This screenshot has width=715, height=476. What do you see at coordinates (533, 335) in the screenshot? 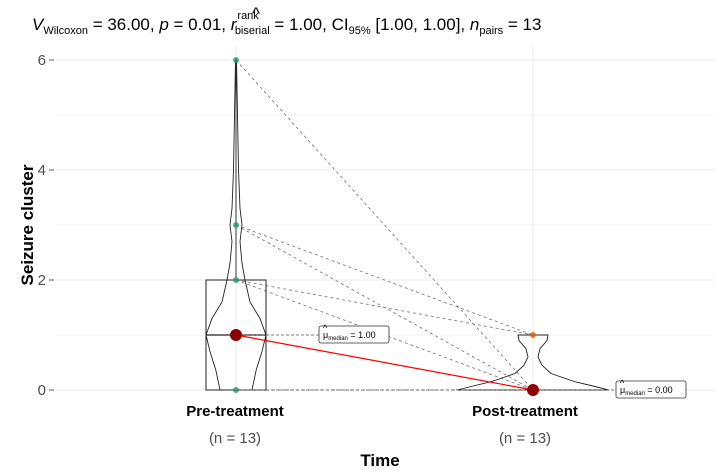
I see `point-post` at bounding box center [533, 335].